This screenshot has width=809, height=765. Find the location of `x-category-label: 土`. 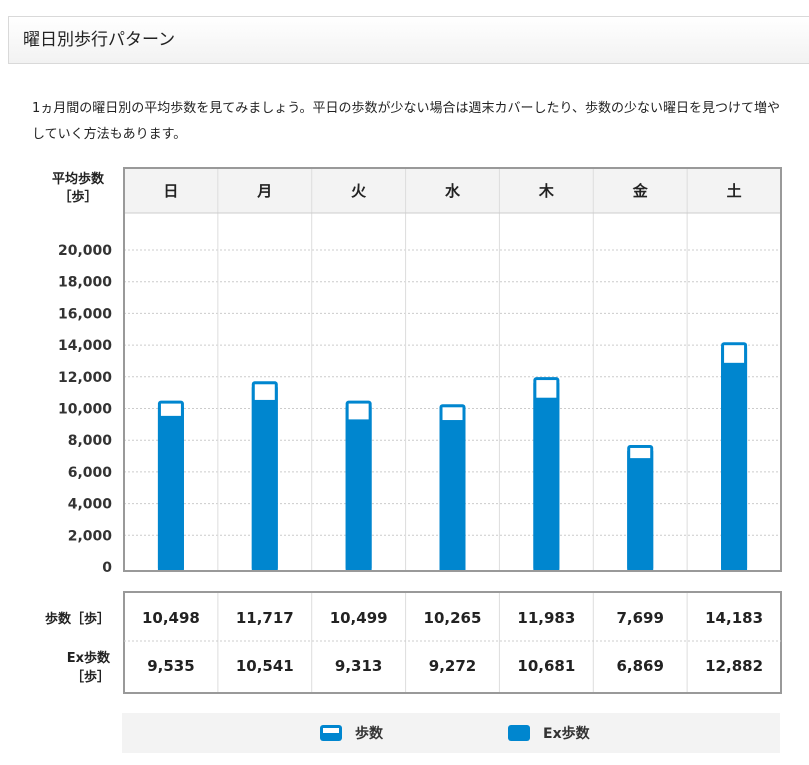

x-category-label: 土 is located at coordinates (734, 191).